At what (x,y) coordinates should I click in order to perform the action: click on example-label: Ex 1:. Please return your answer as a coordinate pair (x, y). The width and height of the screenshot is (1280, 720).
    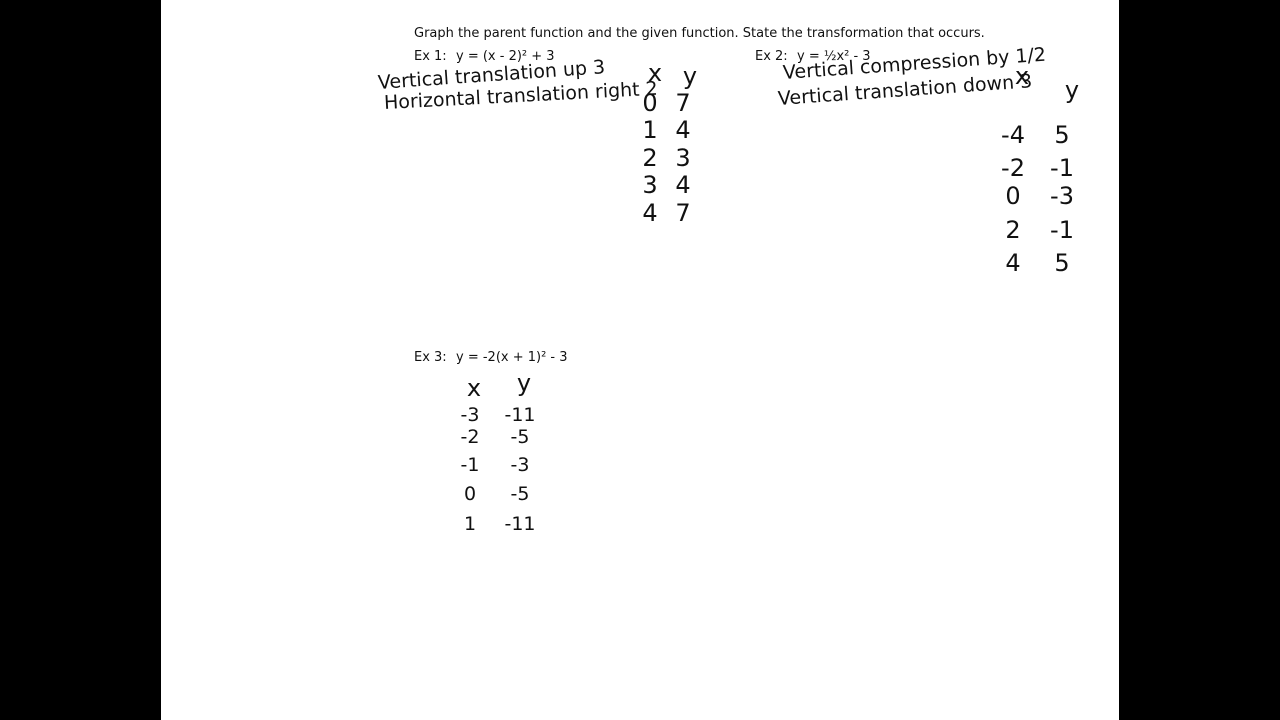
    Looking at the image, I should click on (430, 56).